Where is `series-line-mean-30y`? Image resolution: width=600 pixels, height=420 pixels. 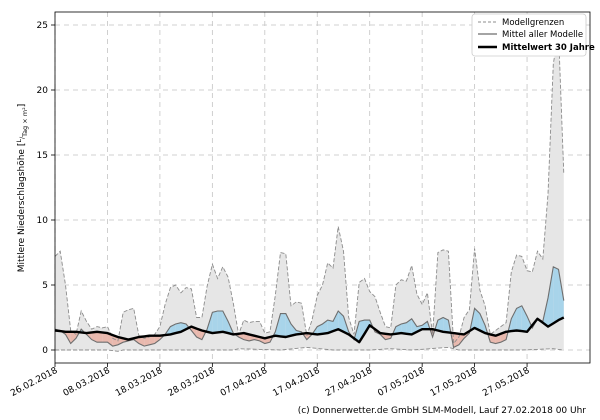 series-line-mean-30y is located at coordinates (310, 330).